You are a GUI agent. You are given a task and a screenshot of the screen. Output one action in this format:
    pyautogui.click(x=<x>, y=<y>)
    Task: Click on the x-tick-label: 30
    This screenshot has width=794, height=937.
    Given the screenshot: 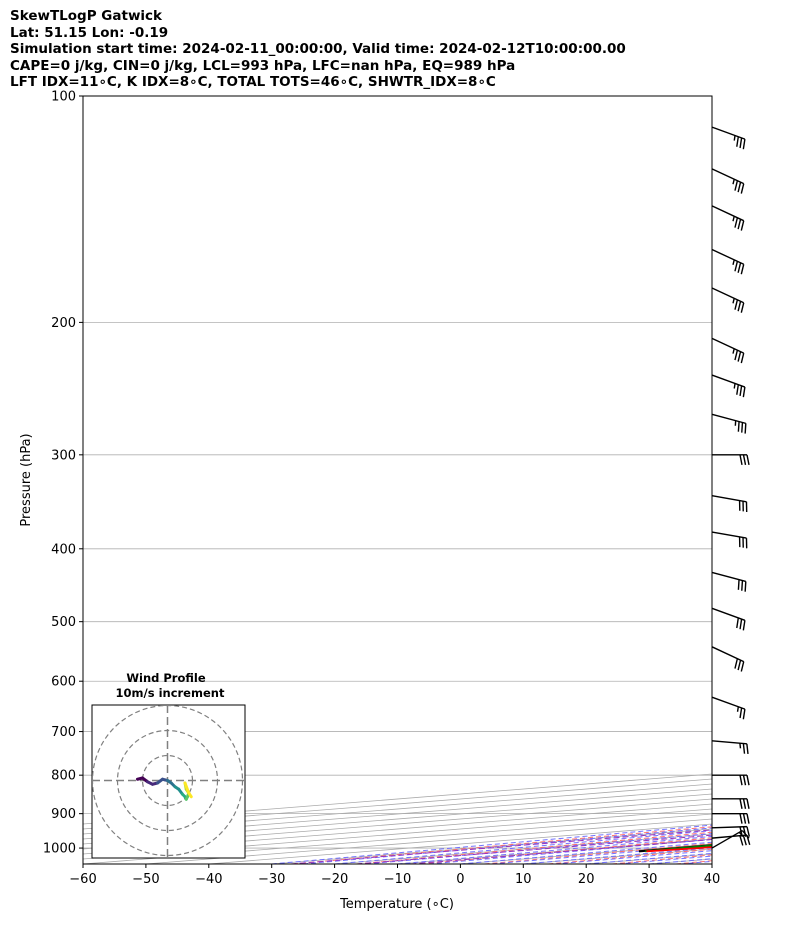 What is the action you would take?
    pyautogui.click(x=649, y=879)
    